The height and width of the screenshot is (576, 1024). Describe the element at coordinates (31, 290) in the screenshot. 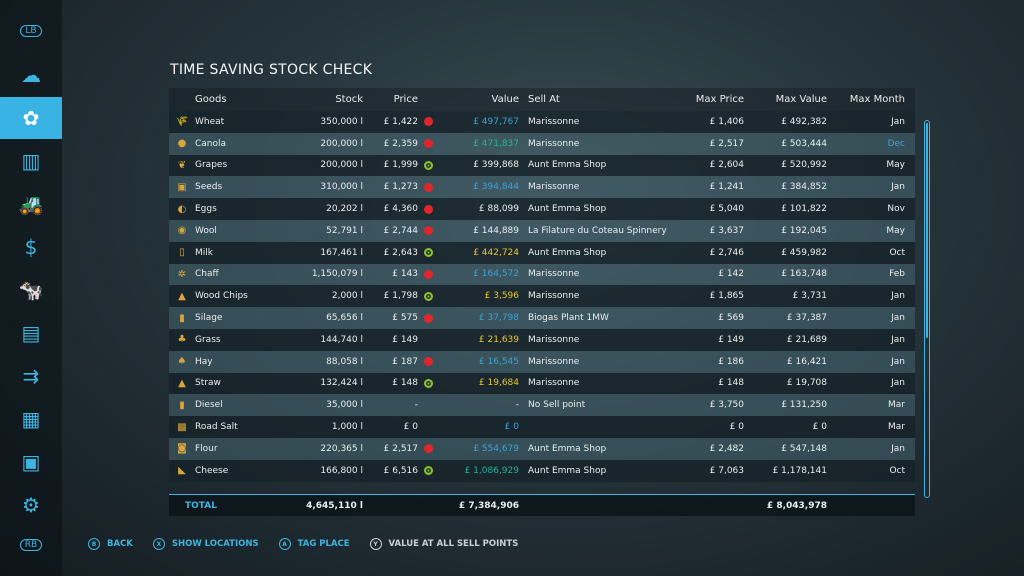

I see `sidebar-item-animals: 🐄` at that location.